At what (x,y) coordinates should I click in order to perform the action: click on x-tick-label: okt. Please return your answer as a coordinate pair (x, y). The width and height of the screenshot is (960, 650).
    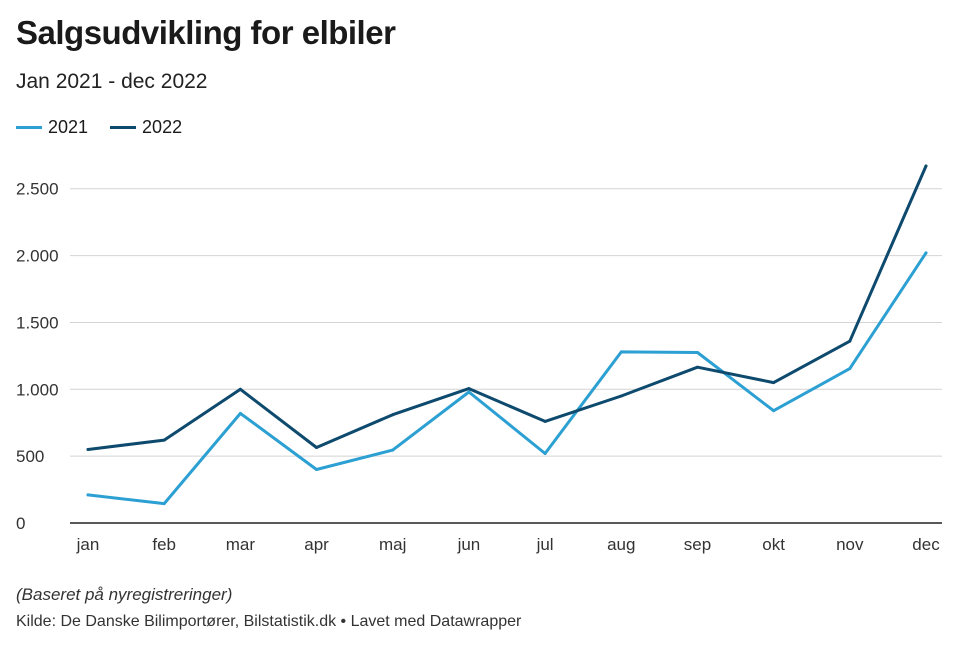
    Looking at the image, I should click on (773, 544).